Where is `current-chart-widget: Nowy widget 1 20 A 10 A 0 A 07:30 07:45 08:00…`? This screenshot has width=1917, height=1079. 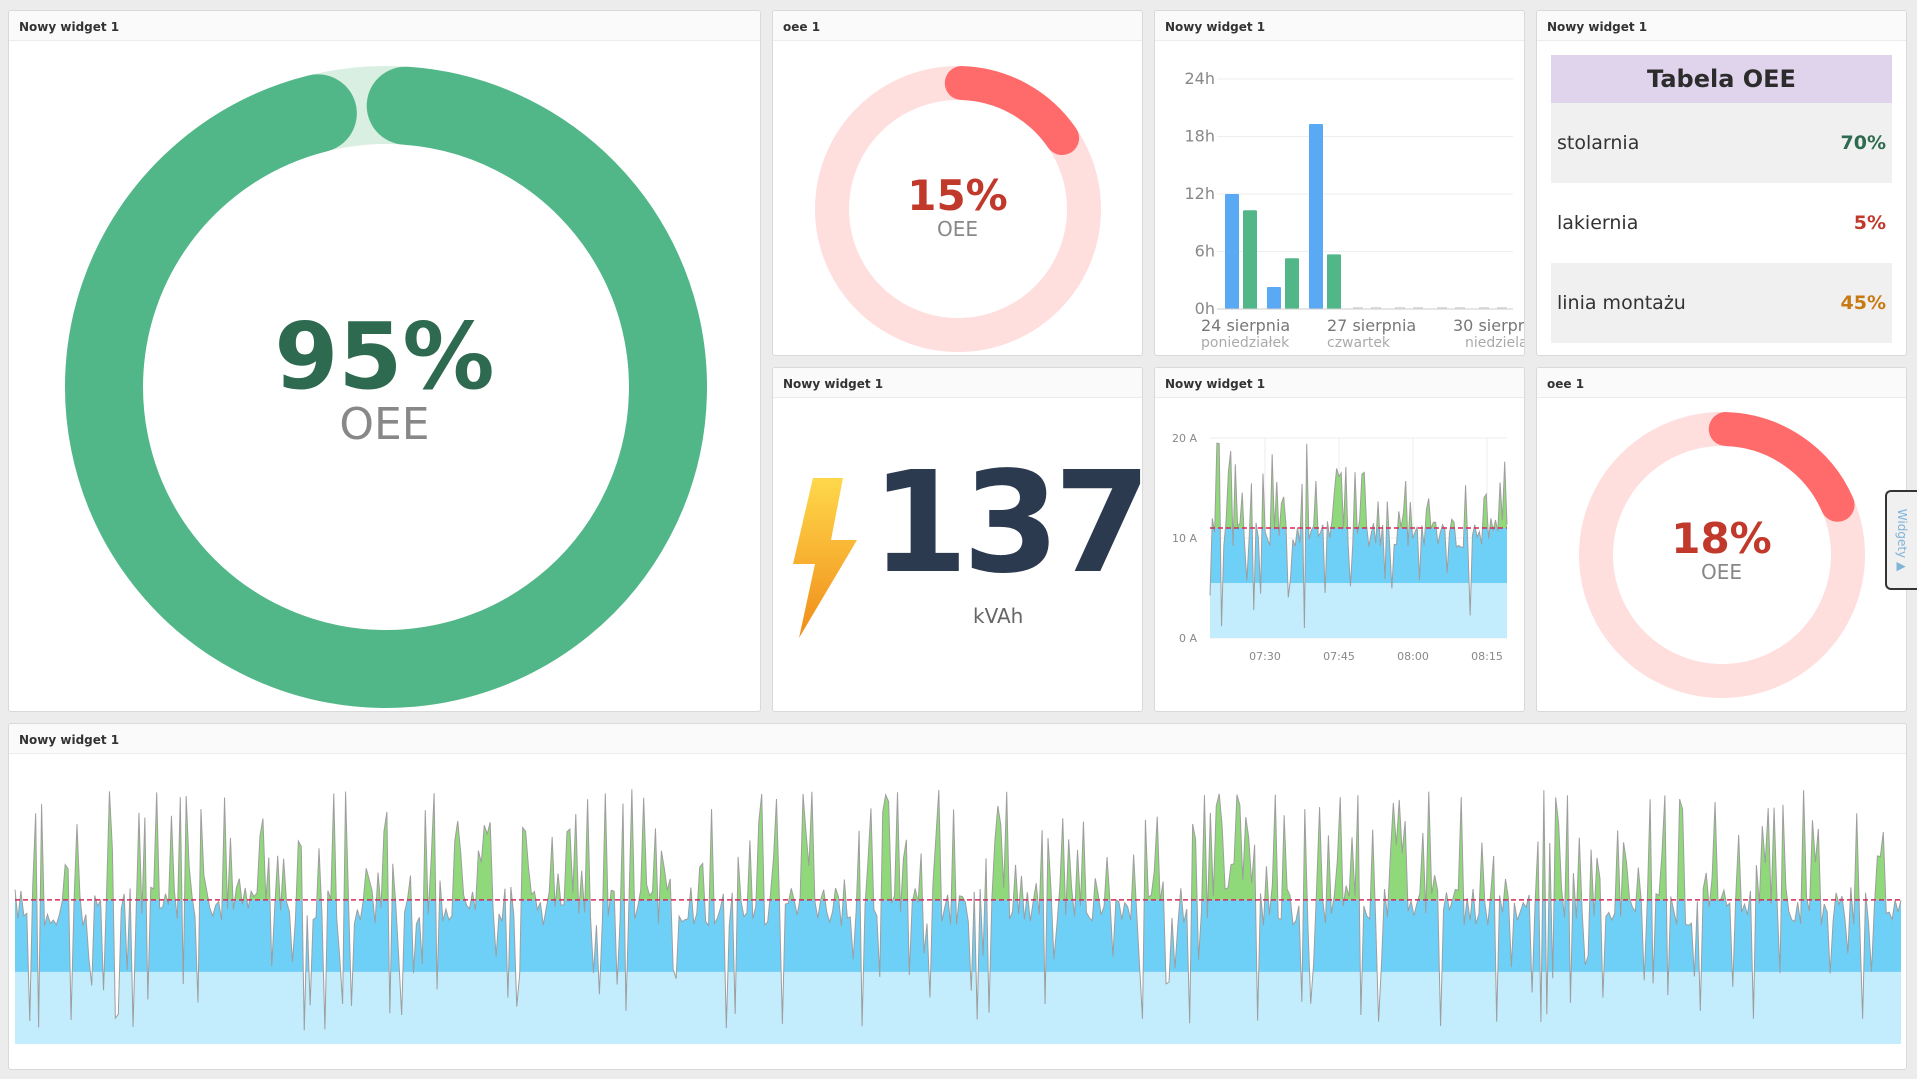
current-chart-widget: Nowy widget 1 20 A 10 A 0 A 07:30 07:45 08:00… is located at coordinates (1339, 539).